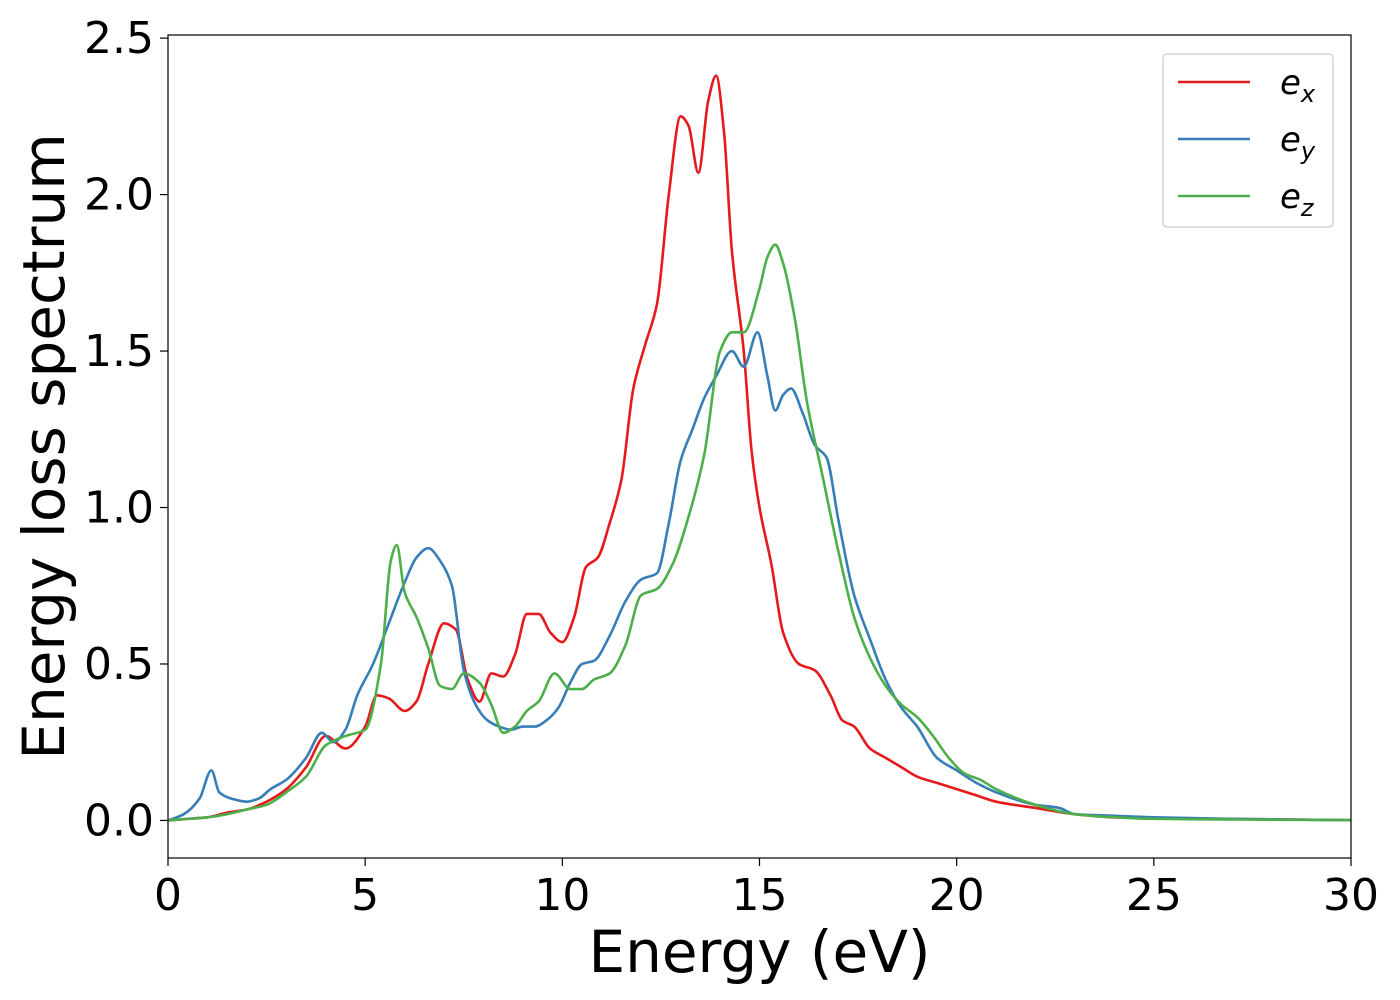  I want to click on x-axis-label: Energy (eV), so click(759, 952).